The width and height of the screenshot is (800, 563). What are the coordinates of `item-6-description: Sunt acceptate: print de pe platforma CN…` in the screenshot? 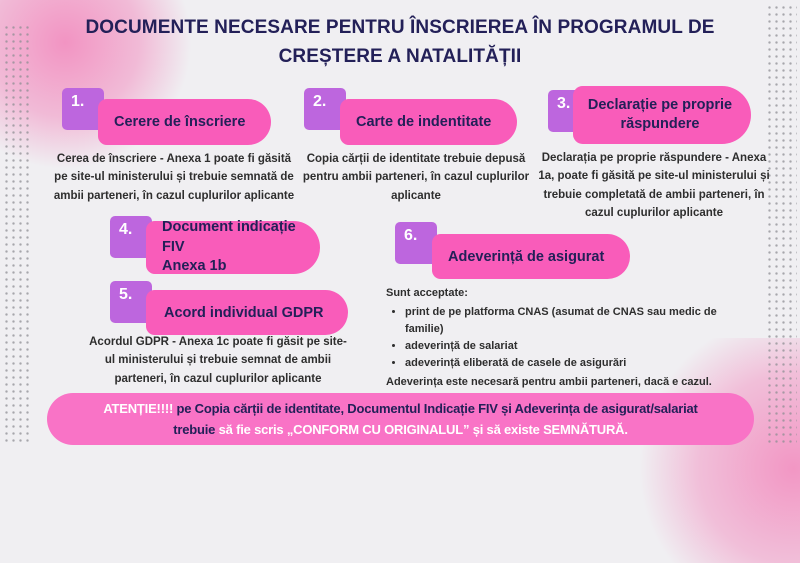 It's located at (558, 338).